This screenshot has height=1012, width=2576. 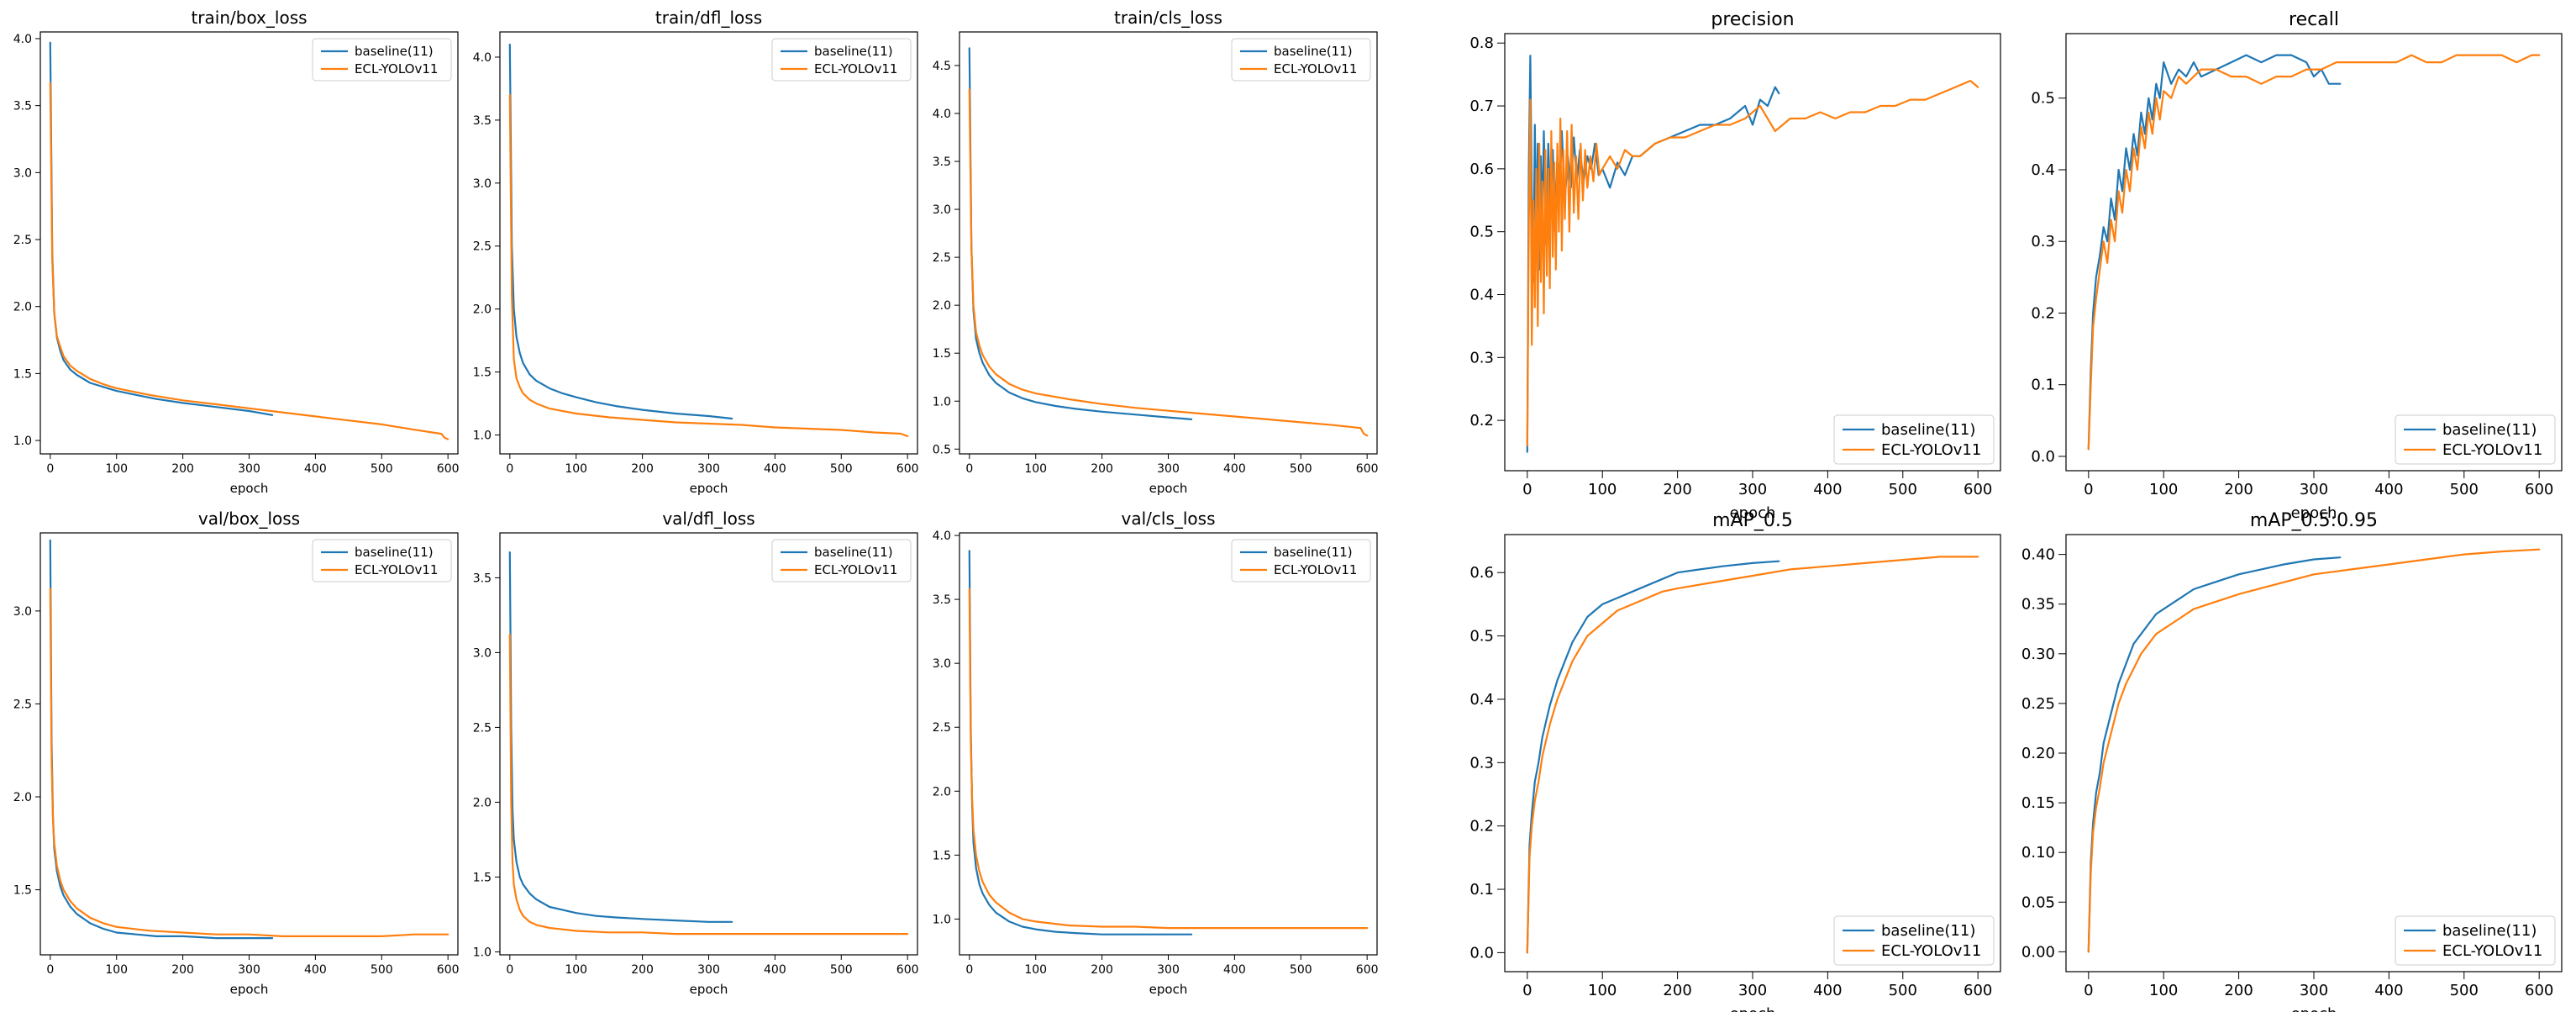 I want to click on y-tick-label: 1.5, so click(x=22, y=891).